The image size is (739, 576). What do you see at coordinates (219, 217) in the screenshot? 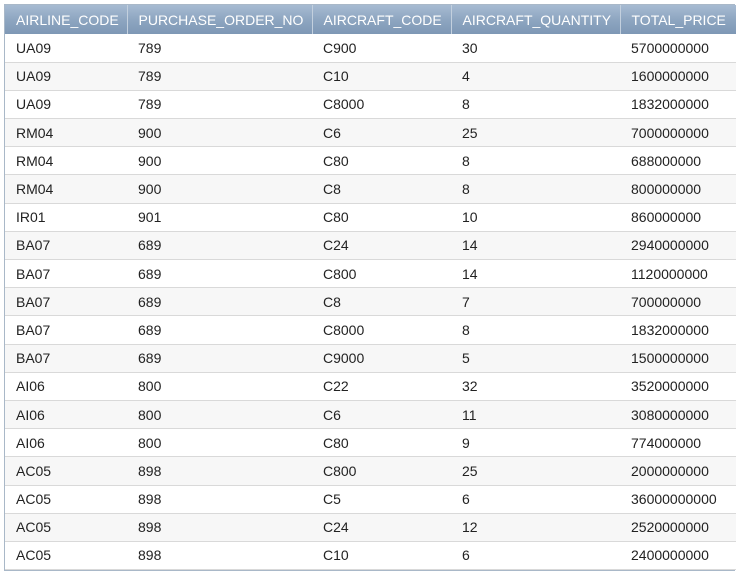
I see `cell-purchase-order-no: 901` at bounding box center [219, 217].